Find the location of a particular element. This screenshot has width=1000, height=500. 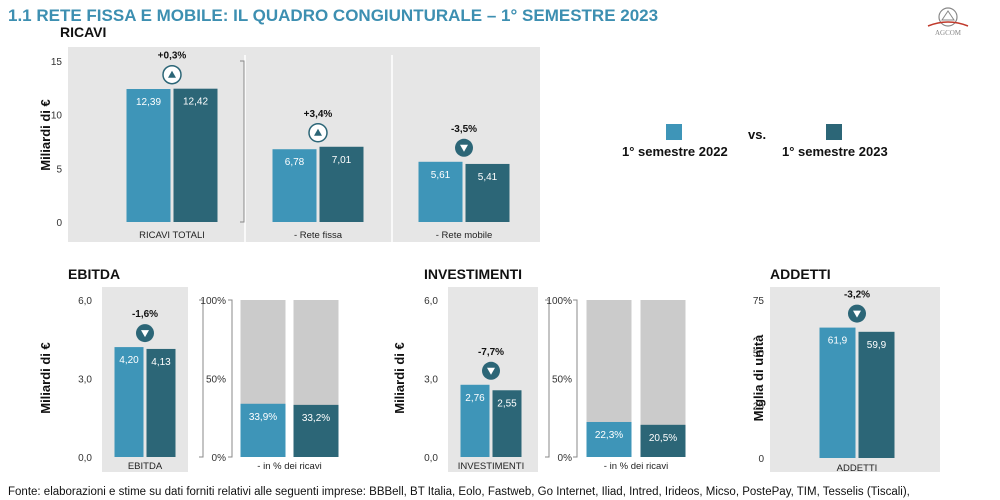

legend-label-2022: 1° semestre 2022 is located at coordinates (675, 151).